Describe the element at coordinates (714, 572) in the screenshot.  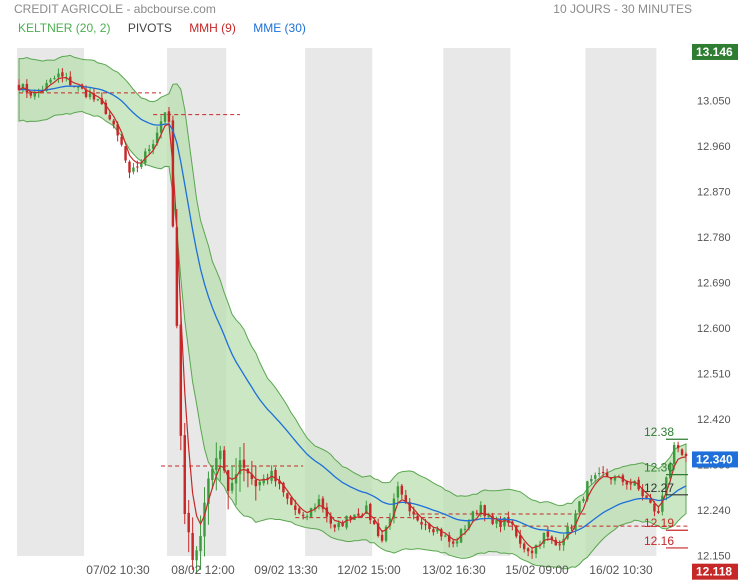
I see `svg-text: 12.118` at that location.